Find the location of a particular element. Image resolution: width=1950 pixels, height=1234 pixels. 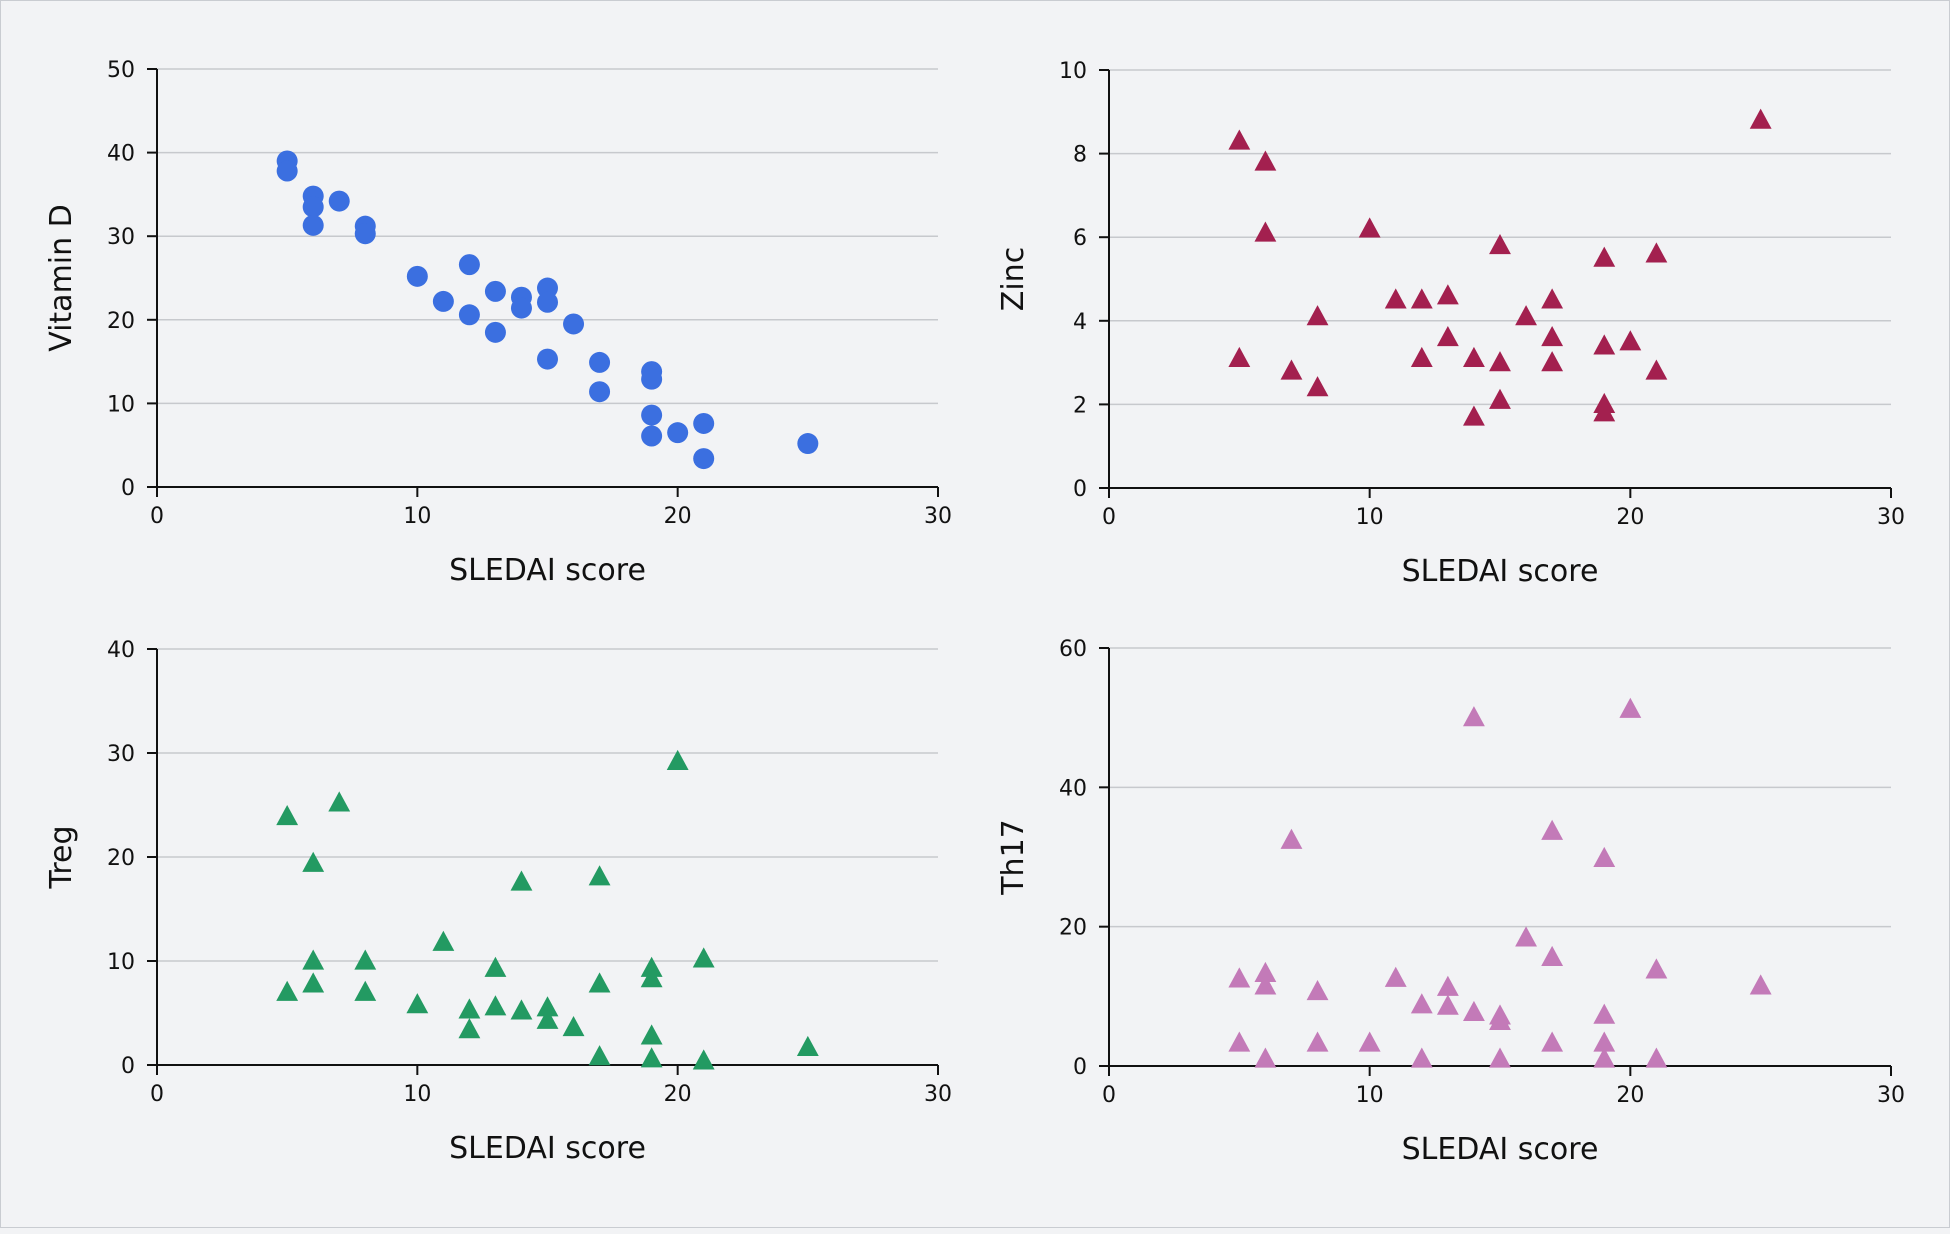

y-tick-label: 50 is located at coordinates (121, 70).